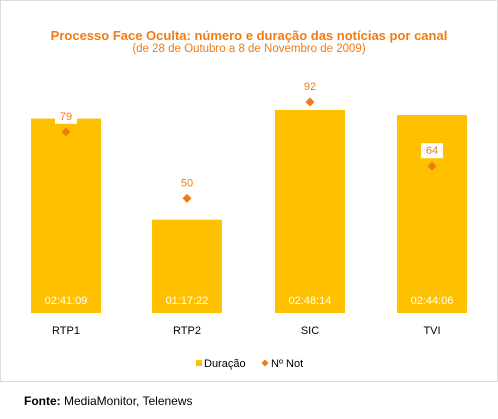  I want to click on source-note: Fonte: MediaMonitor, Telenews, so click(108, 401).